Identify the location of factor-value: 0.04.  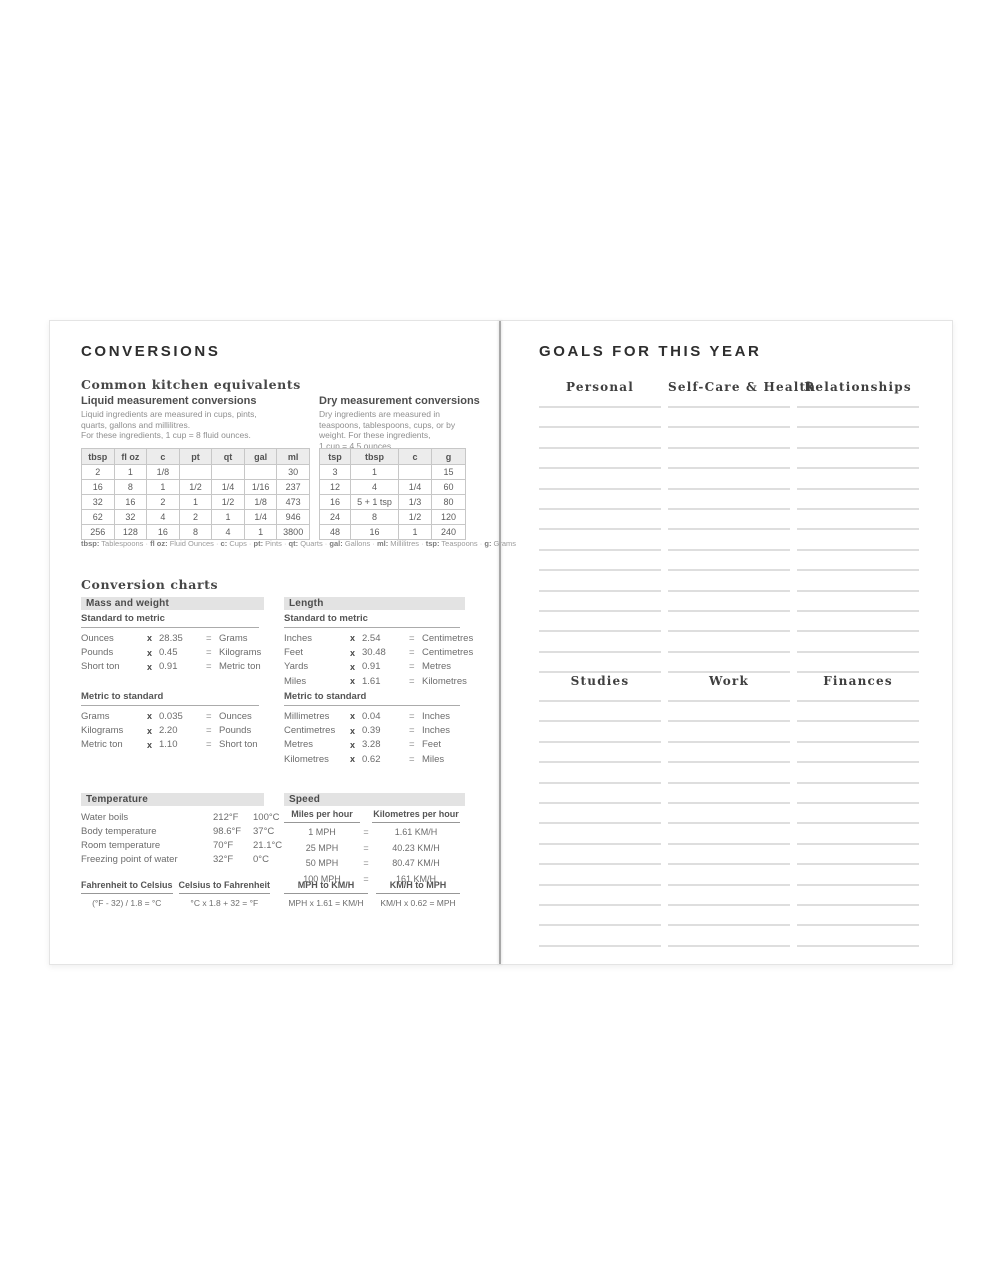
(371, 716).